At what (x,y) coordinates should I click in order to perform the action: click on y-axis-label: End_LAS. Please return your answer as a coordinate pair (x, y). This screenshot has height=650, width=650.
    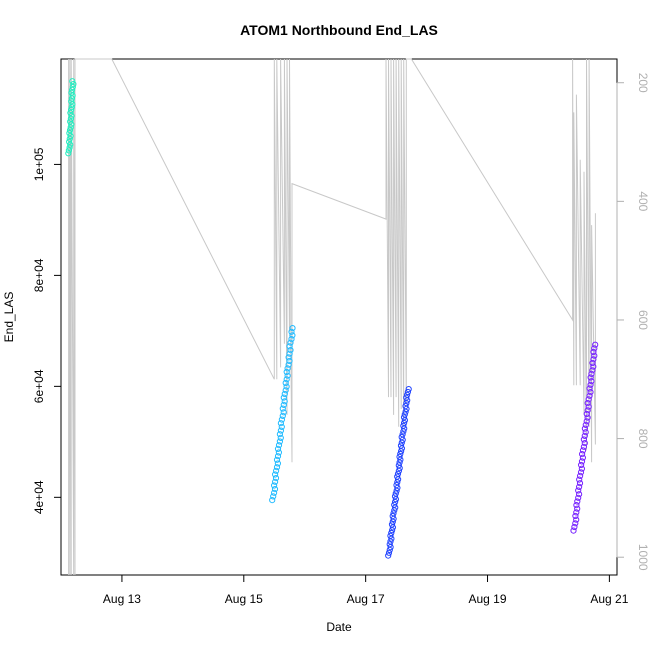
    Looking at the image, I should click on (9, 317).